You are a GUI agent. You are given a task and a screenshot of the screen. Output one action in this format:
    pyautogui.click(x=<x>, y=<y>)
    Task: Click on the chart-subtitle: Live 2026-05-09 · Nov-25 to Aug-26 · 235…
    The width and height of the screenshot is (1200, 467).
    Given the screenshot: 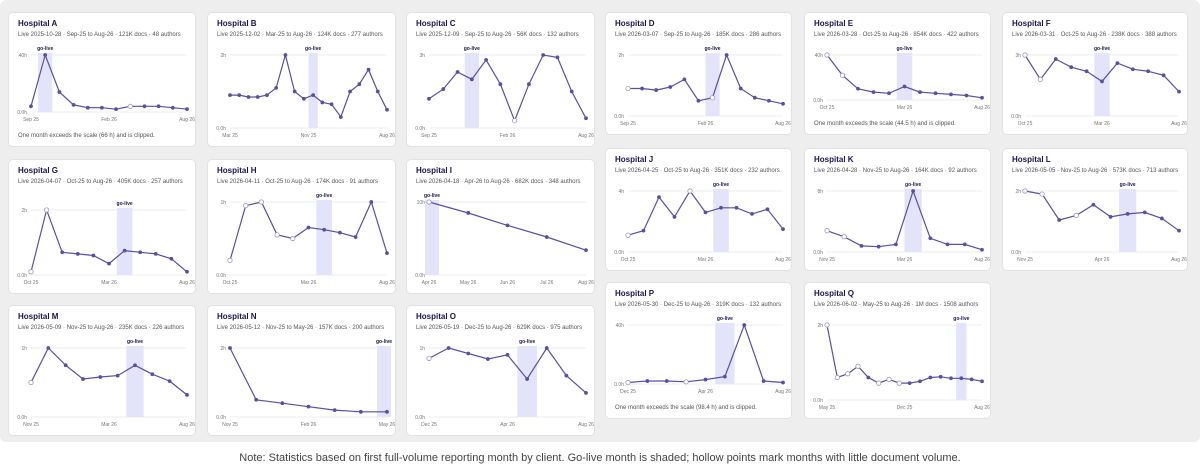 What is the action you would take?
    pyautogui.click(x=101, y=328)
    